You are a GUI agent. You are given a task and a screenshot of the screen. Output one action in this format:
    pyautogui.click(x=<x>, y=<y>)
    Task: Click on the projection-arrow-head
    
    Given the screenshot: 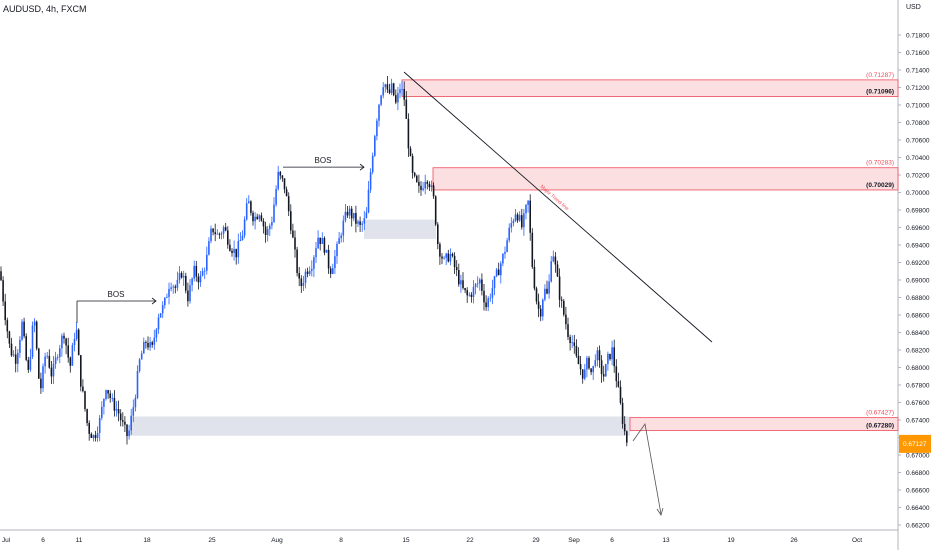 What is the action you would take?
    pyautogui.click(x=660, y=511)
    